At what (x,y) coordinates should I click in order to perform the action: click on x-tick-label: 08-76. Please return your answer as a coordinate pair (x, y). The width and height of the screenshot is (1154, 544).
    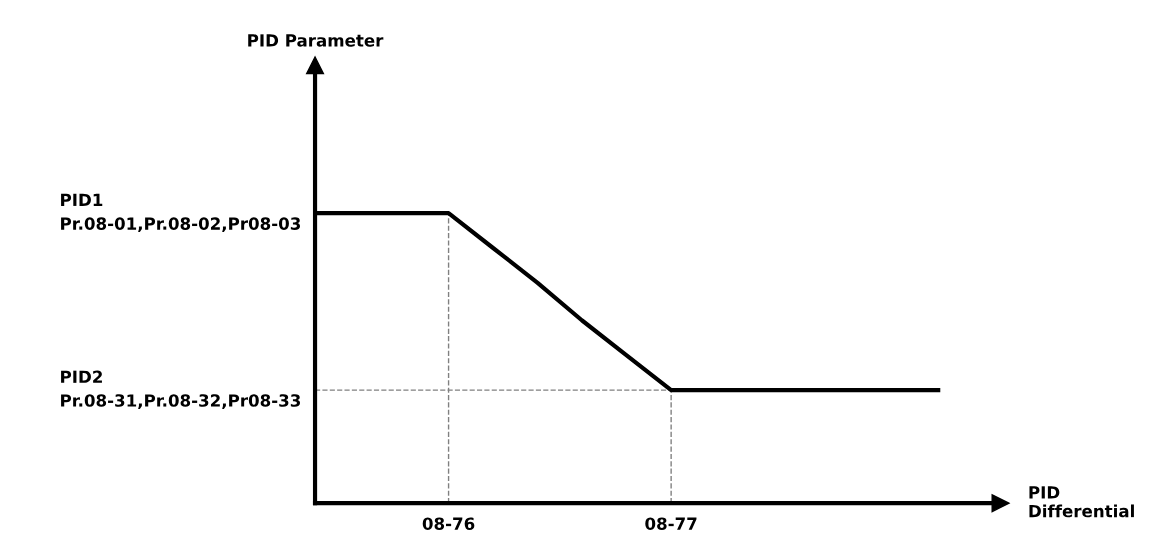
    Looking at the image, I should click on (448, 523).